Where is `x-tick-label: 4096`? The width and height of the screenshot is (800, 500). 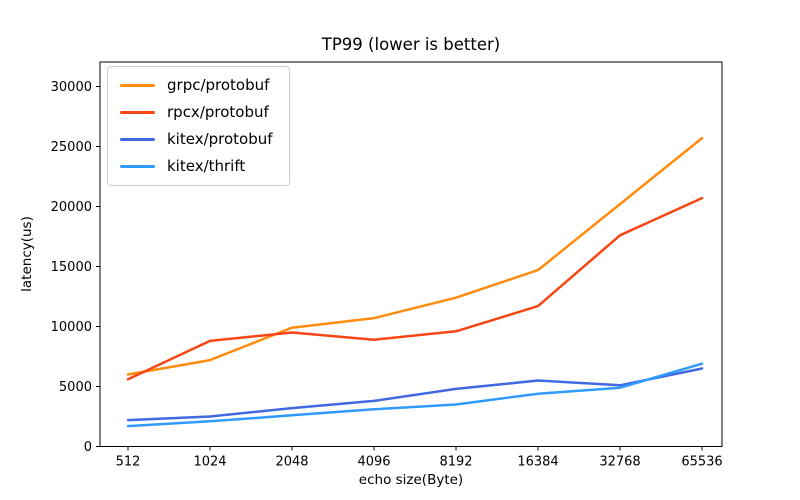 x-tick-label: 4096 is located at coordinates (373, 462).